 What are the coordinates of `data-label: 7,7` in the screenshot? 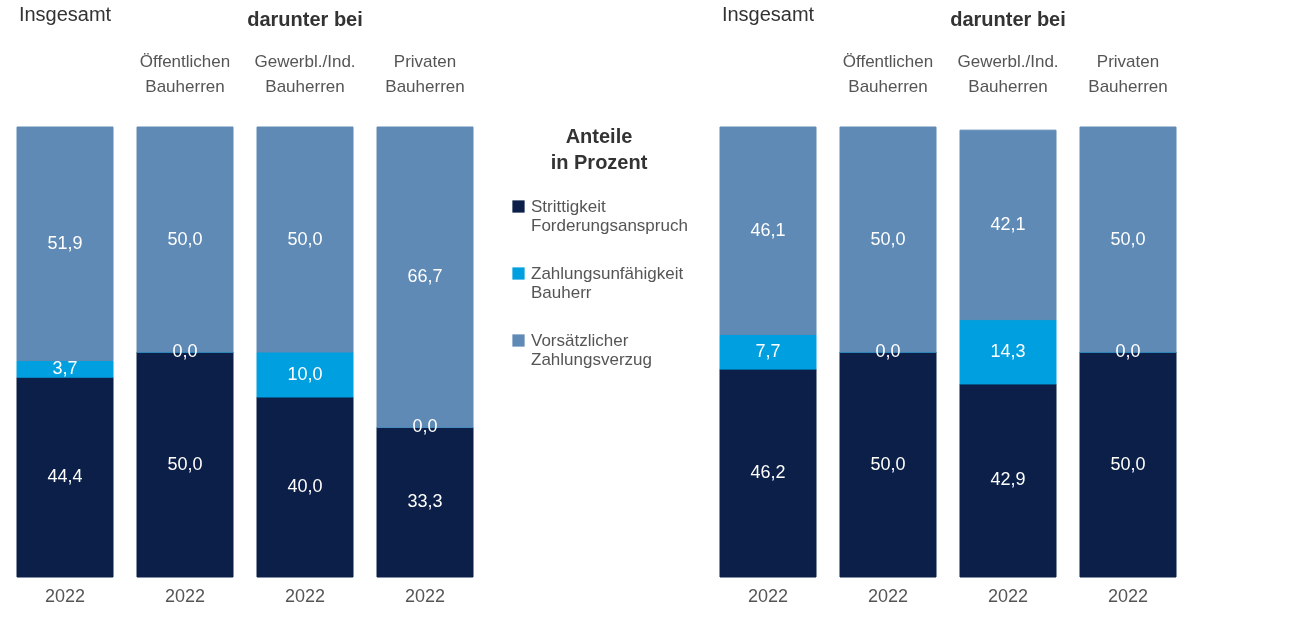 It's located at (768, 350).